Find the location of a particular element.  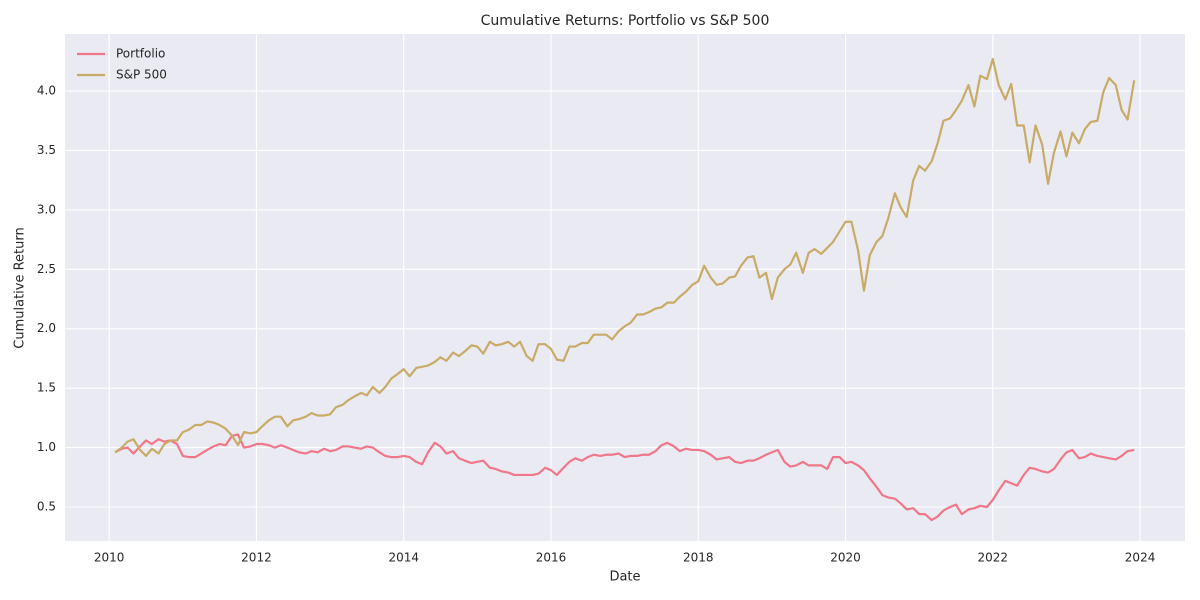

legend: Portfolio S&P 500 is located at coordinates (122, 64).